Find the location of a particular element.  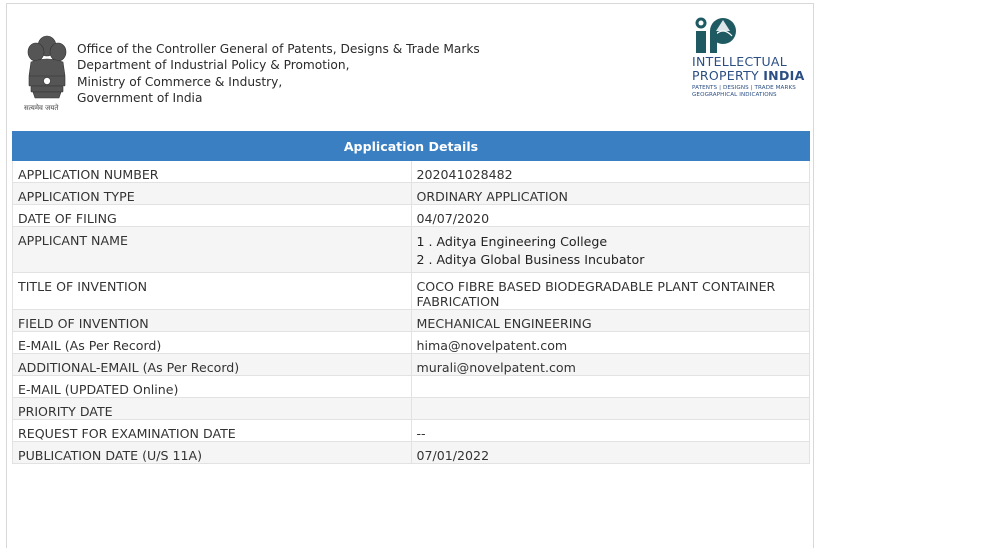

row-label: E-MAIL (As Per Record) is located at coordinates (212, 342).